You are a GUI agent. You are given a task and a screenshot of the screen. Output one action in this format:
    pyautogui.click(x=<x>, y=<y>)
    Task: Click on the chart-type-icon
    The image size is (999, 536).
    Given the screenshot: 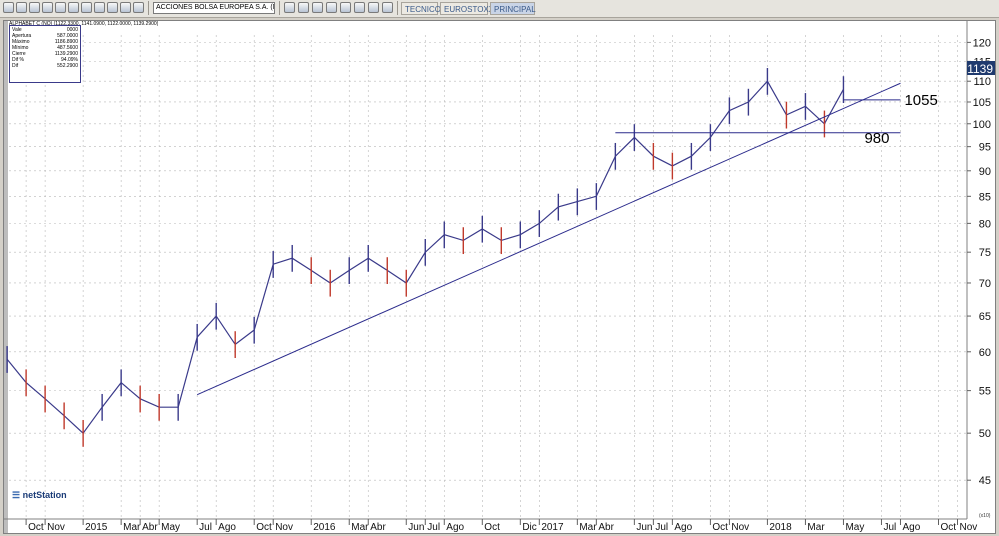 What is the action you would take?
    pyautogui.click(x=289, y=7)
    